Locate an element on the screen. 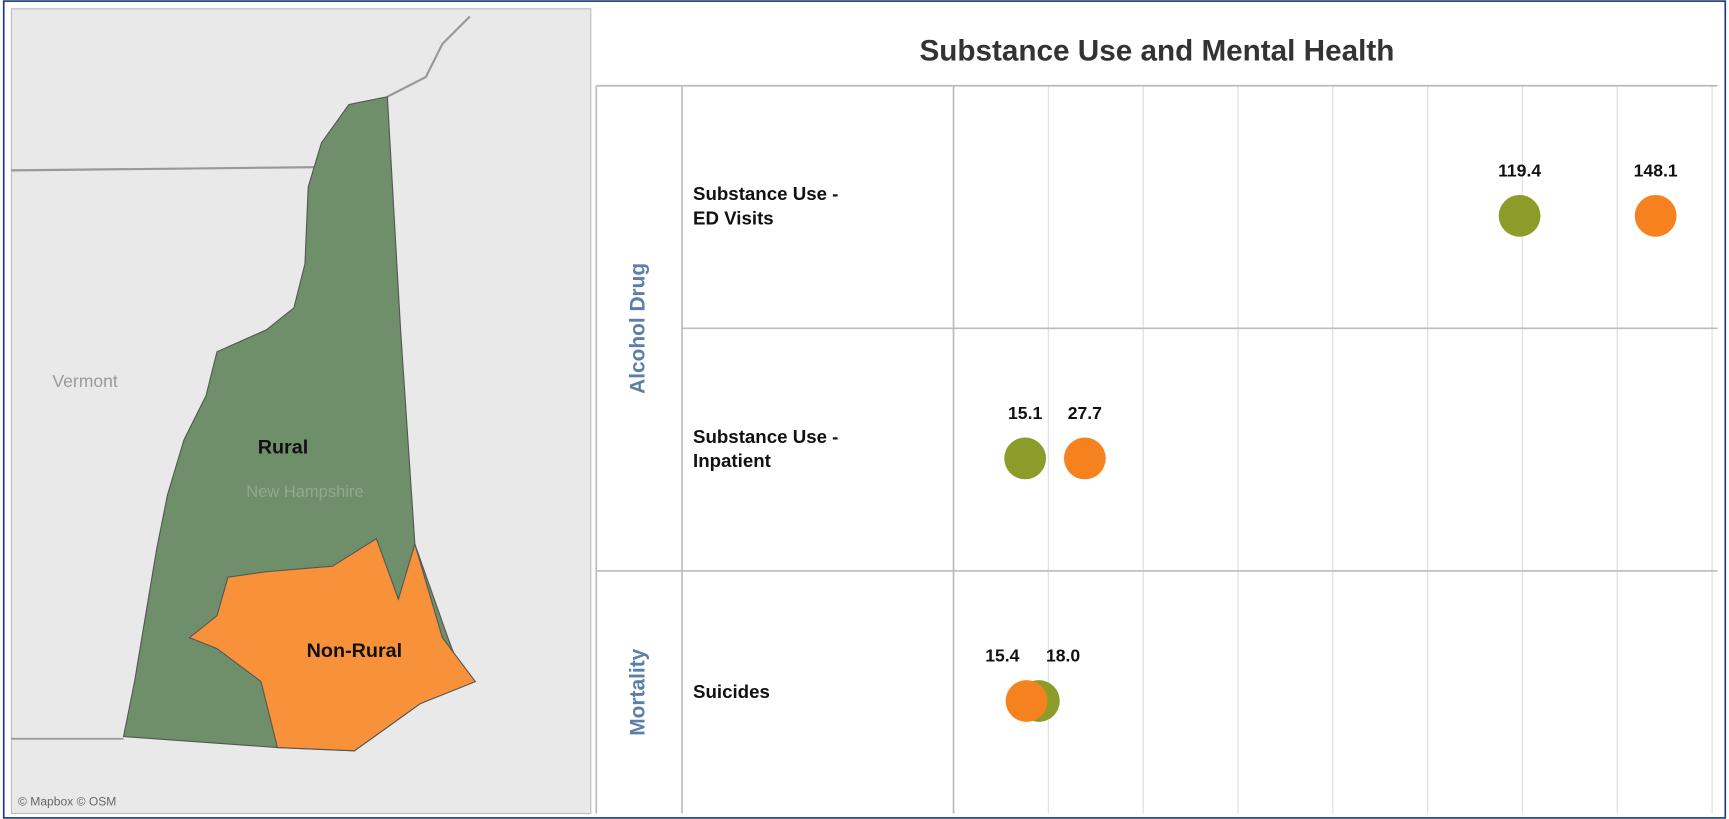 The width and height of the screenshot is (1729, 819). map-label-box: New Hampshire is located at coordinates (305, 492).